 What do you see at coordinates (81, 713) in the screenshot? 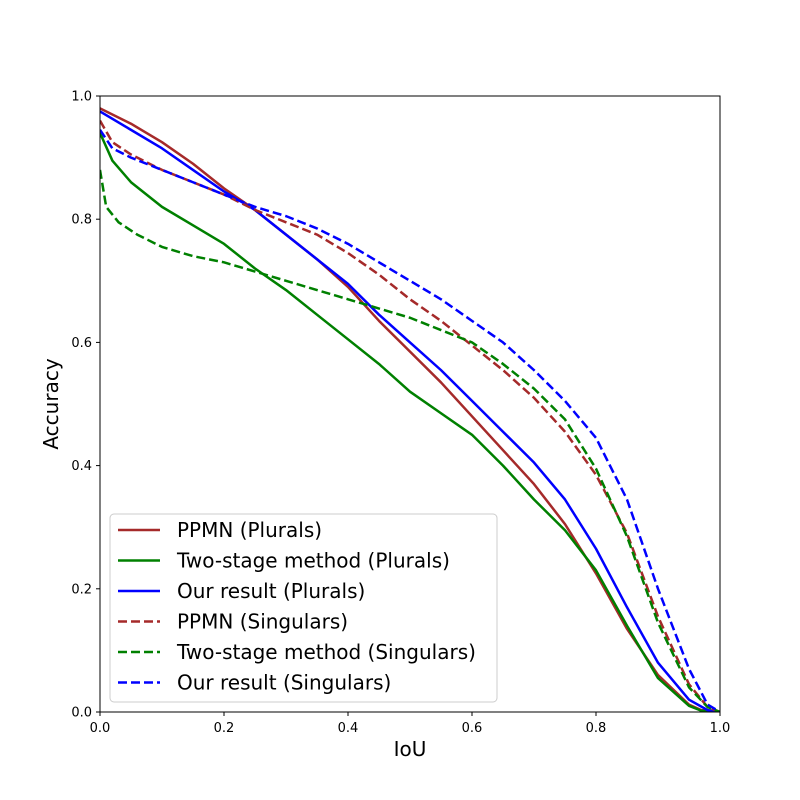
I see `y-tick-label: 0.0` at bounding box center [81, 713].